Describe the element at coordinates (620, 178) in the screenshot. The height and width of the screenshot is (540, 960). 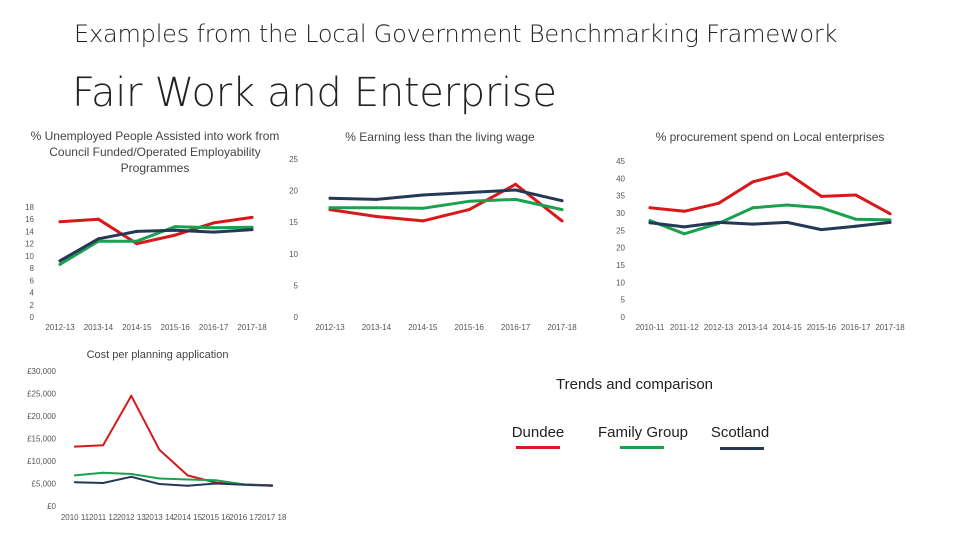
I see `y-tick-label: 40` at that location.